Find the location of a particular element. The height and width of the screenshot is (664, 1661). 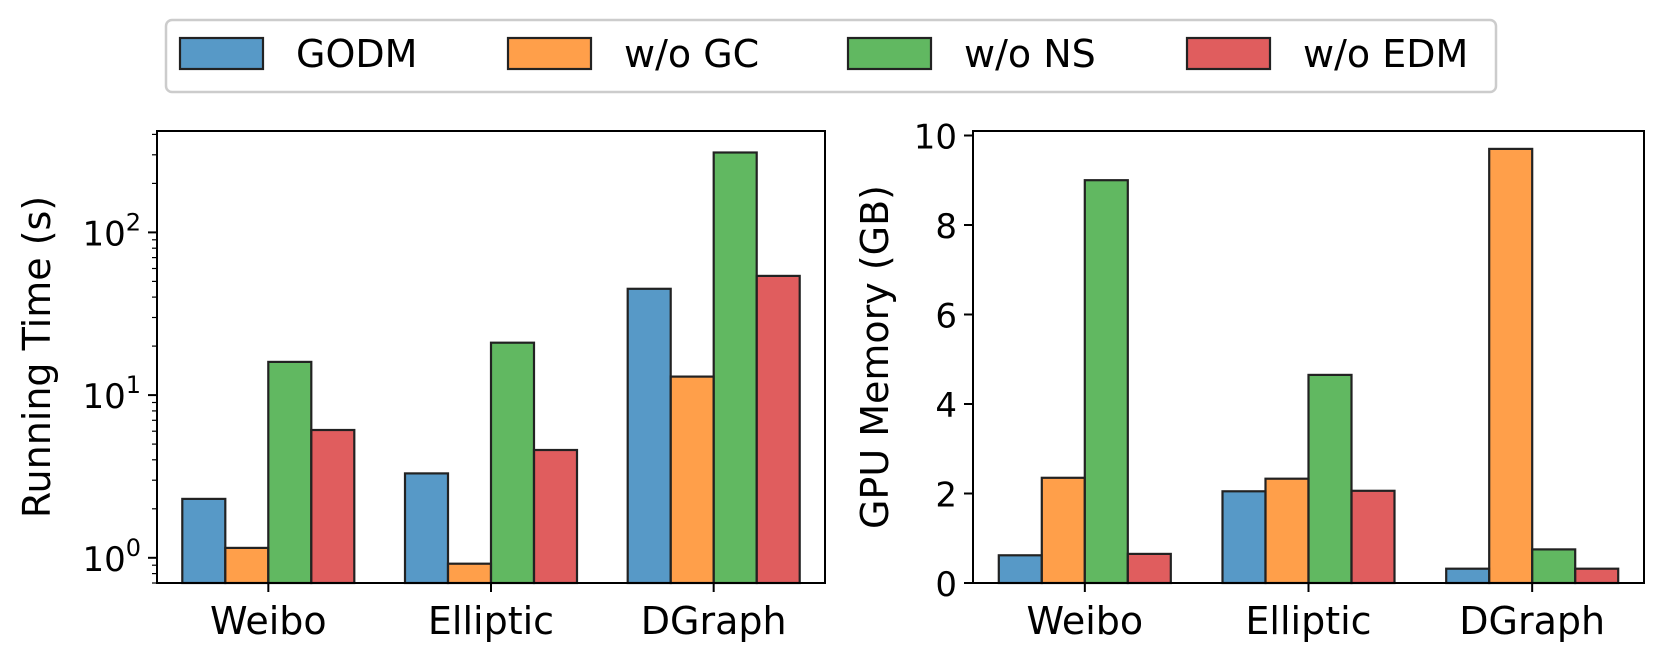

legend: GODM w/o GC w/o NS w/o EDM is located at coordinates (831, 56).